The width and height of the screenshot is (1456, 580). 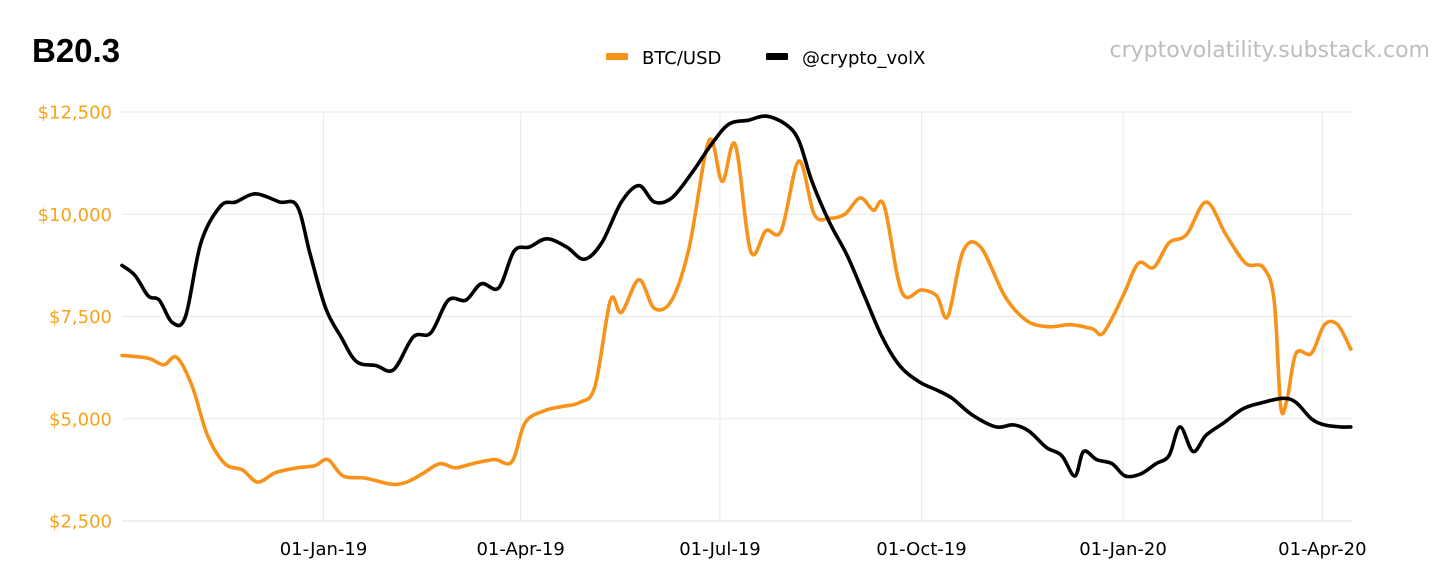 I want to click on y-axis: $2,500 $5,000 $7,500 $10,000 $12,500, so click(x=75, y=318).